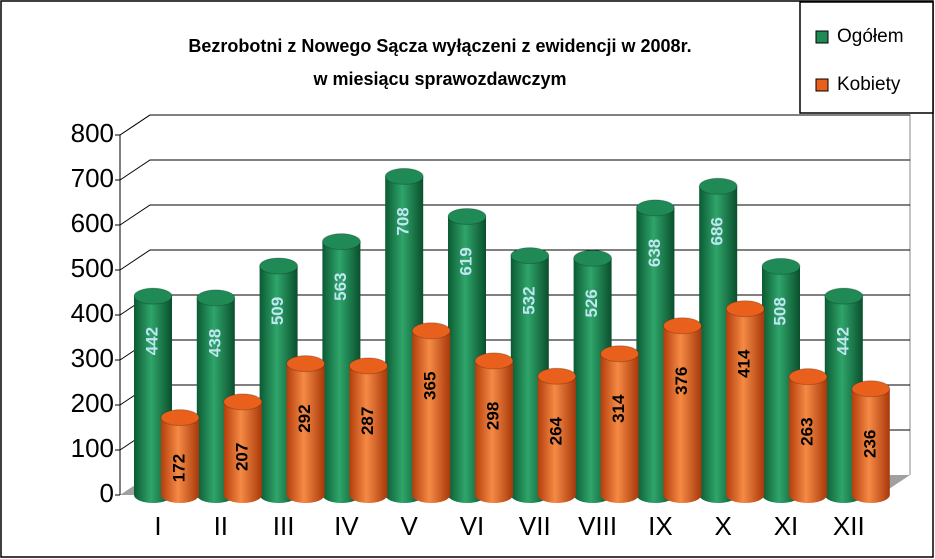  Describe the element at coordinates (241, 457) in the screenshot. I see `value-label: 207` at that location.